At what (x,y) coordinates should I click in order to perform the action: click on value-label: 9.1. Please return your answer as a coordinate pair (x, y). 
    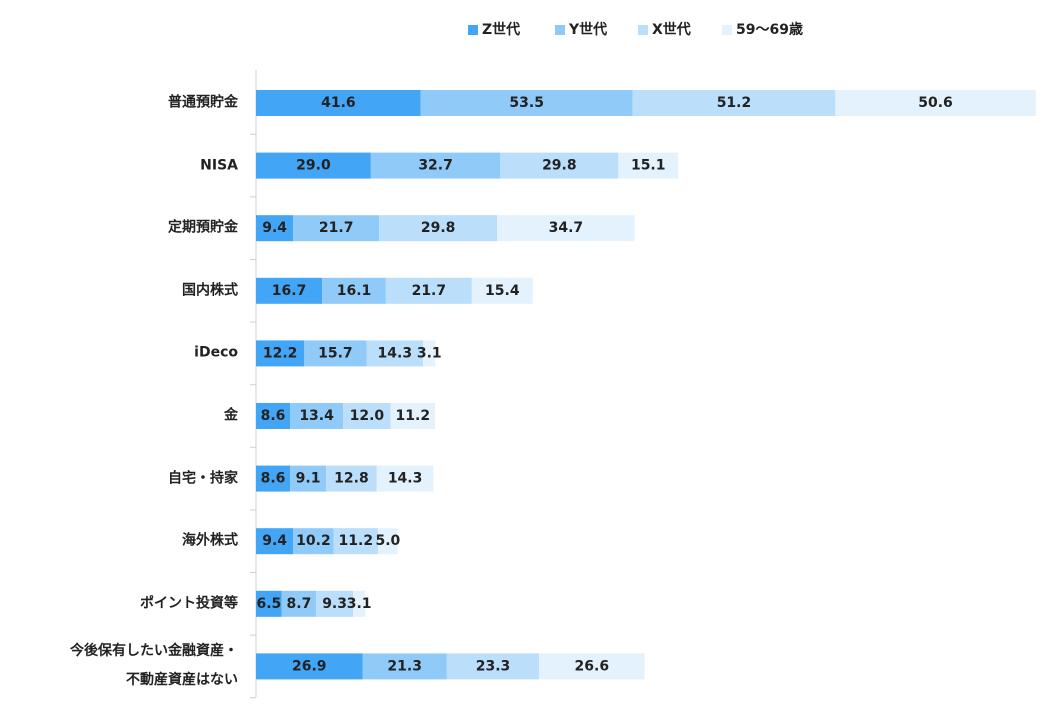
    Looking at the image, I should click on (308, 479).